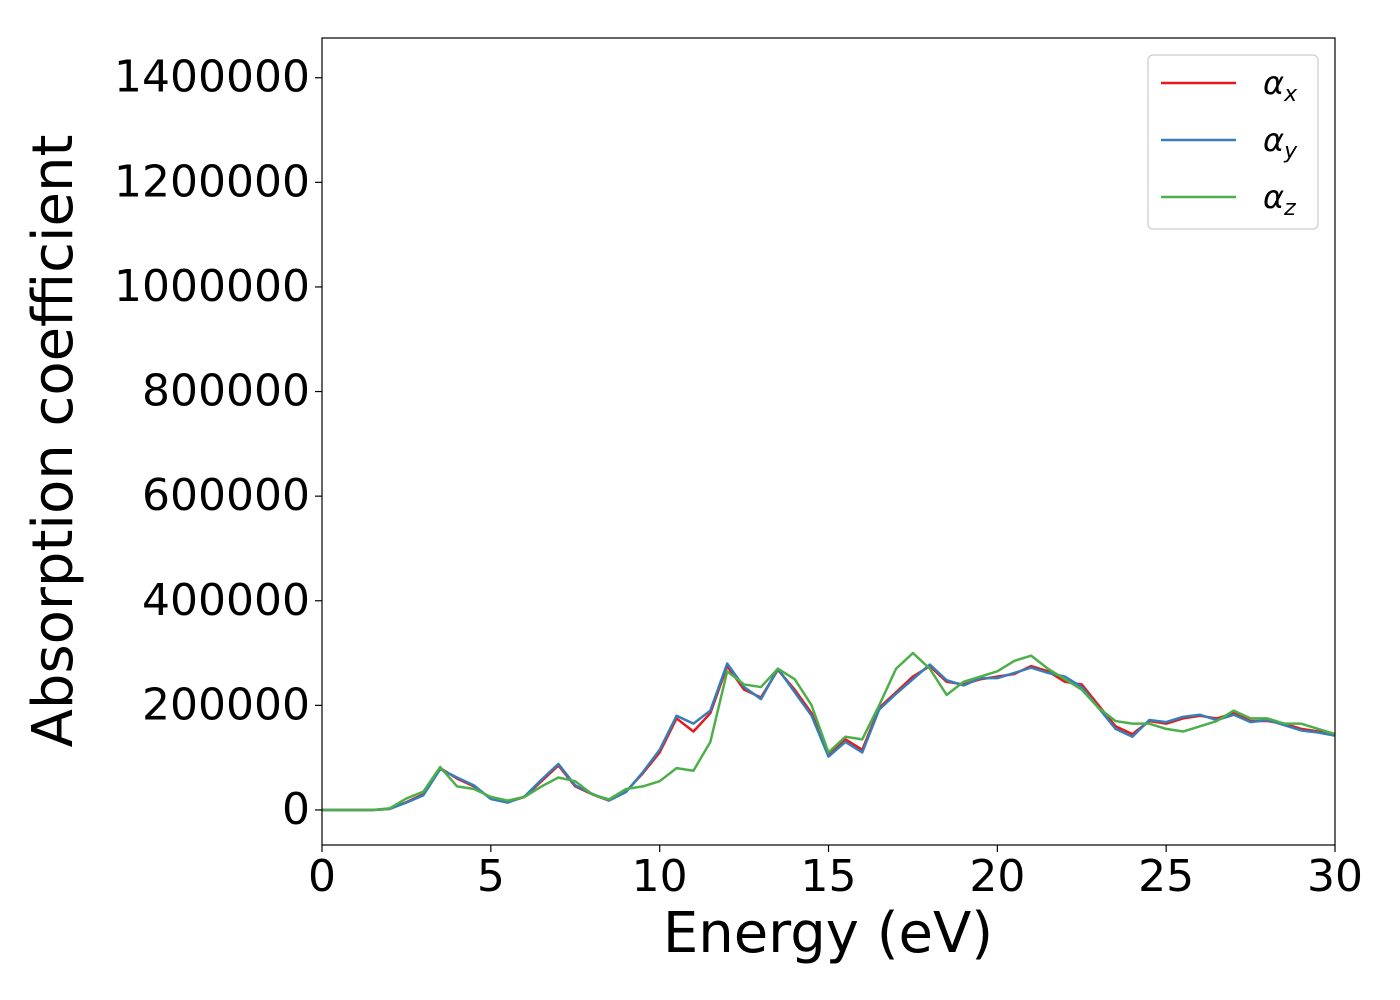 Image resolution: width=1400 pixels, height=1000 pixels. What do you see at coordinates (660, 876) in the screenshot?
I see `x-tick-label: 10` at bounding box center [660, 876].